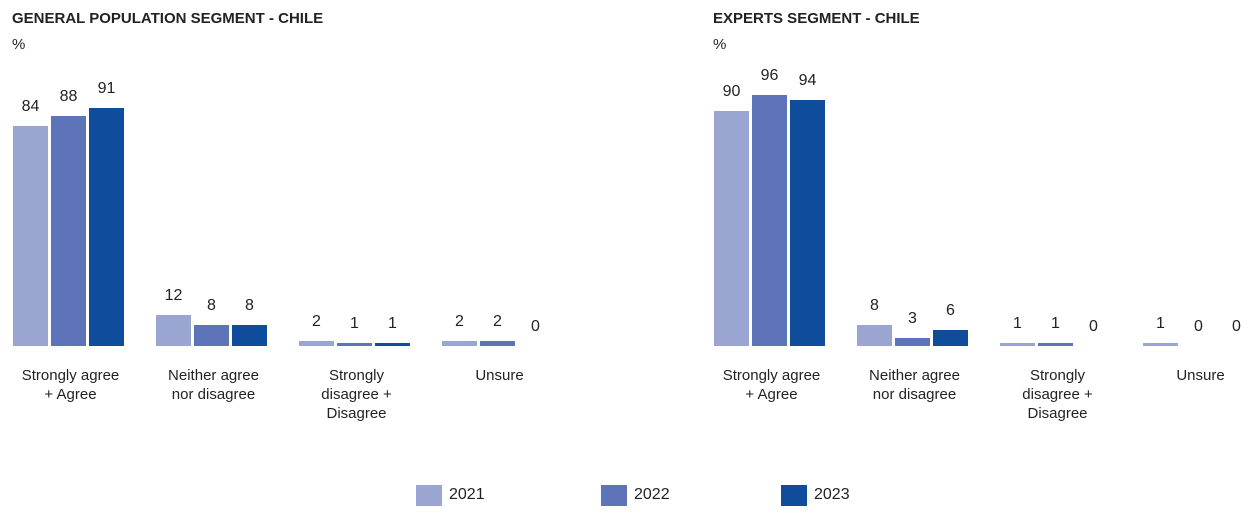 This screenshot has width=1251, height=514. What do you see at coordinates (173, 295) in the screenshot?
I see `value-label: 12` at bounding box center [173, 295].